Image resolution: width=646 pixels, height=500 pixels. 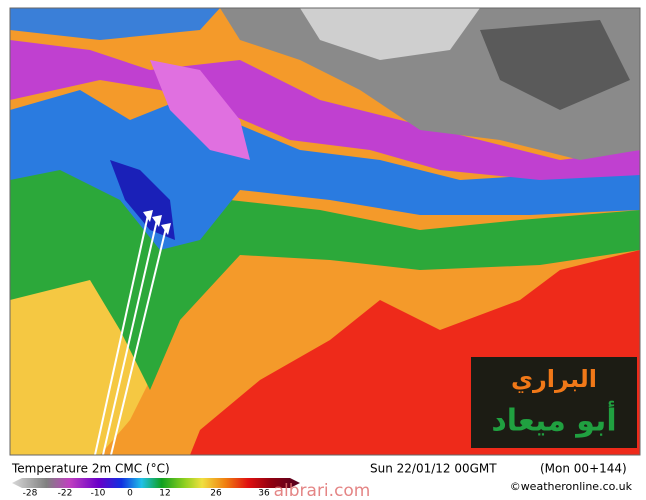 What do you see at coordinates (322, 490) in the screenshot?
I see `watermark: albrari.com` at bounding box center [322, 490].